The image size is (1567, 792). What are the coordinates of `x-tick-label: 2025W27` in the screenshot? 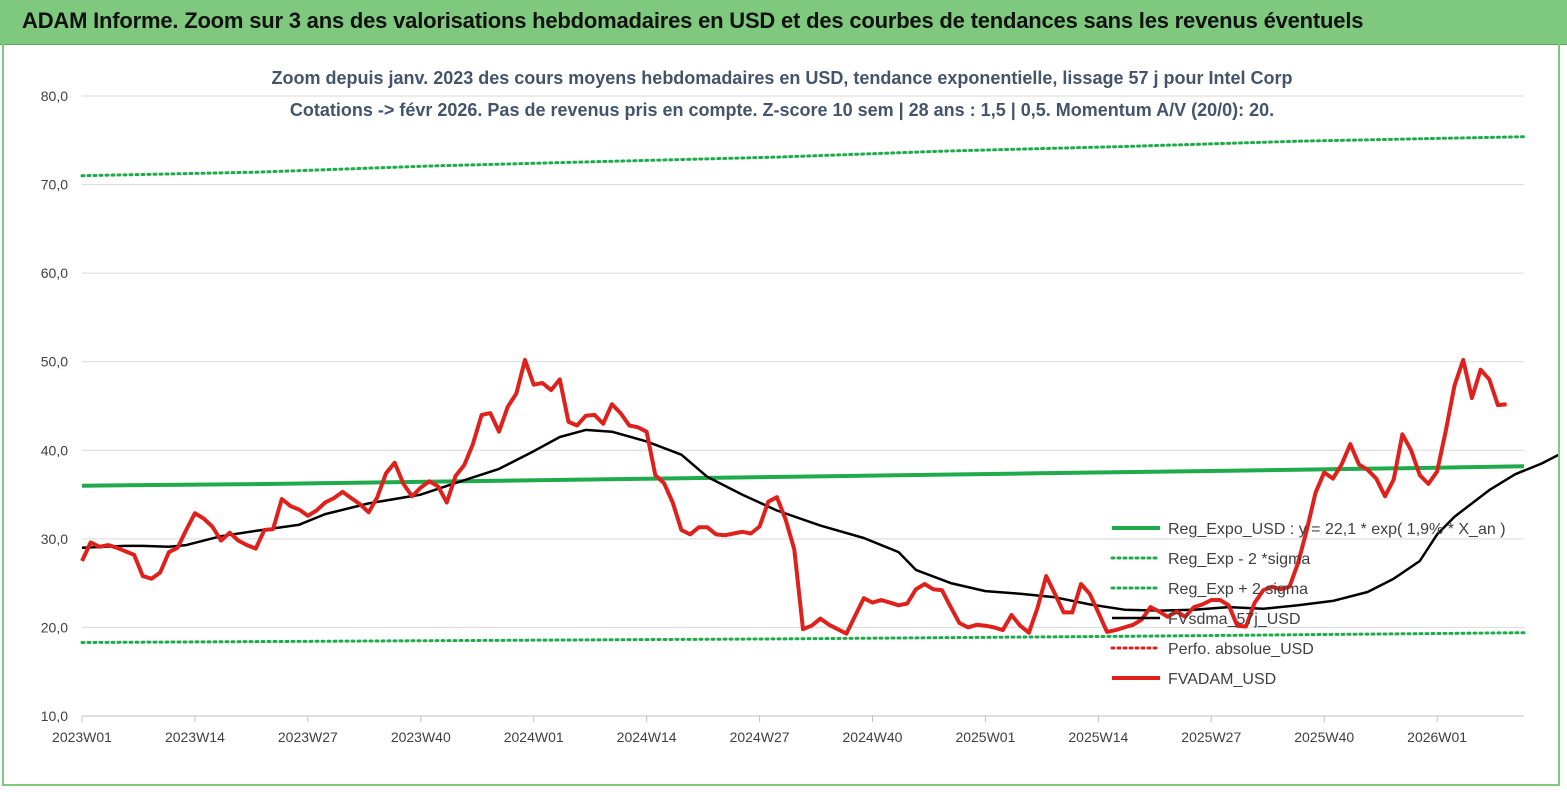 It's located at (1211, 737).